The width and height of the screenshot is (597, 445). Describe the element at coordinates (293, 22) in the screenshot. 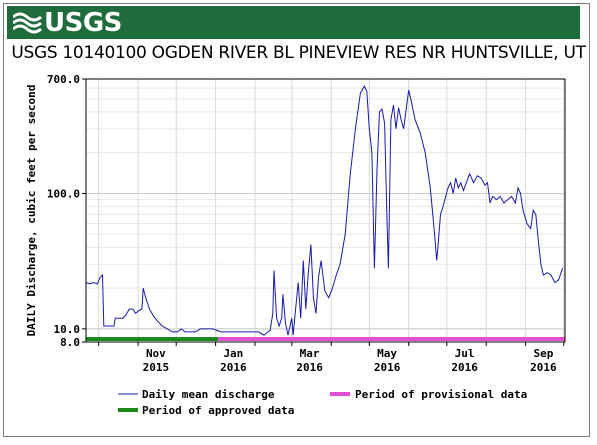

I see `usgs-banner: USGS` at that location.